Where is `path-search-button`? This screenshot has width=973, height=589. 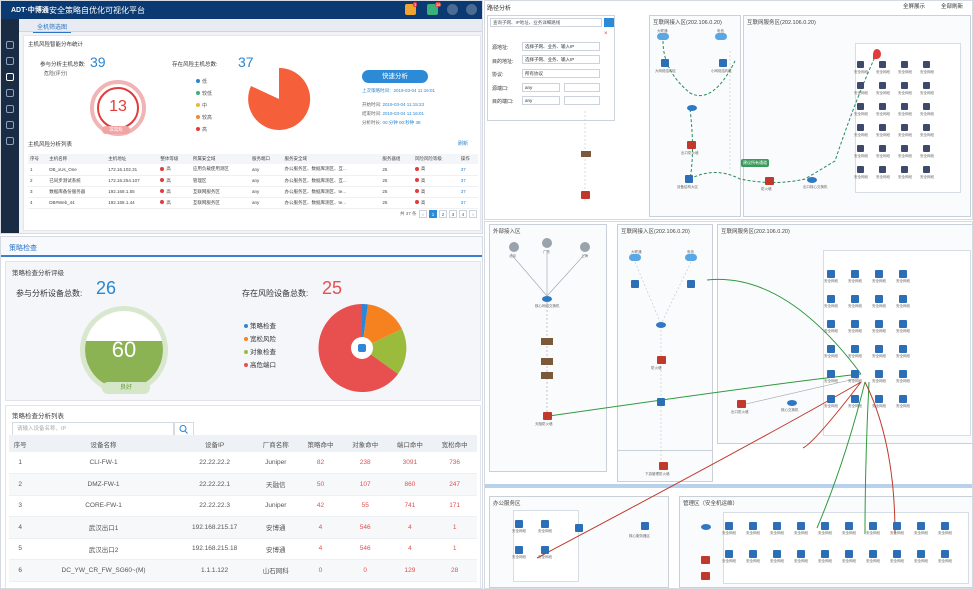
path-search-button is located at coordinates (609, 22).